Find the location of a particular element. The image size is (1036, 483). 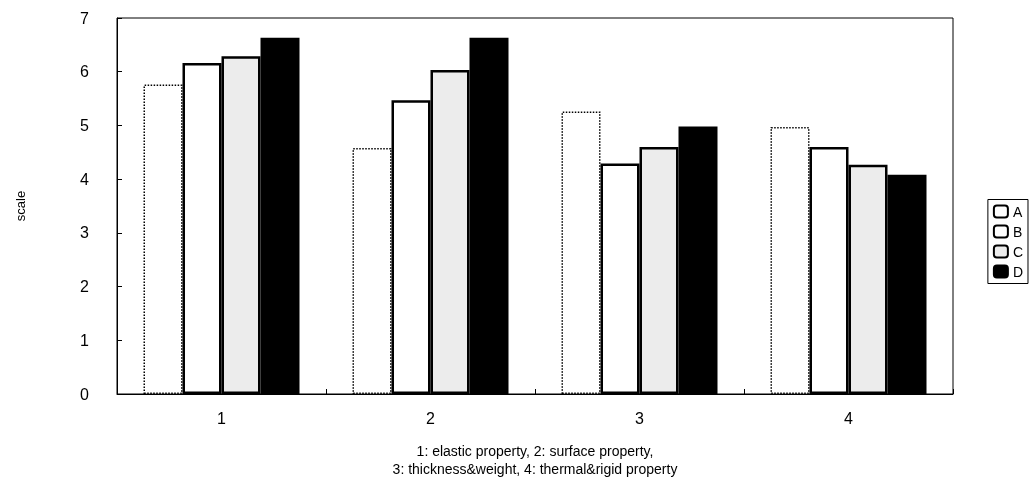

legend-label: D is located at coordinates (1018, 271).